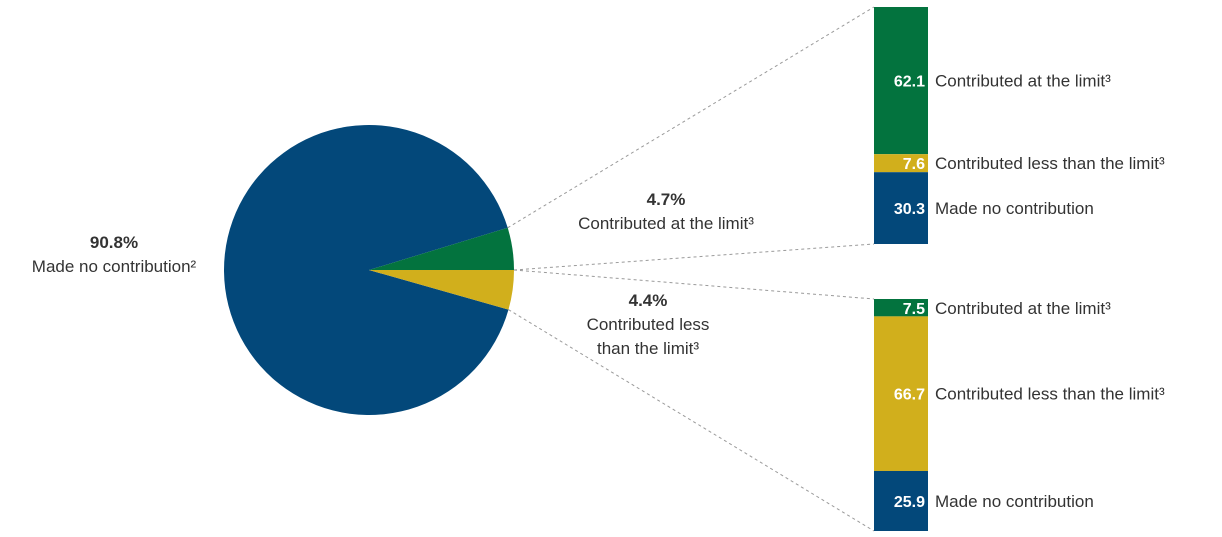  Describe the element at coordinates (648, 324) in the screenshot. I see `pie-label-desc-less-than-limit-line1: Contributed less` at that location.